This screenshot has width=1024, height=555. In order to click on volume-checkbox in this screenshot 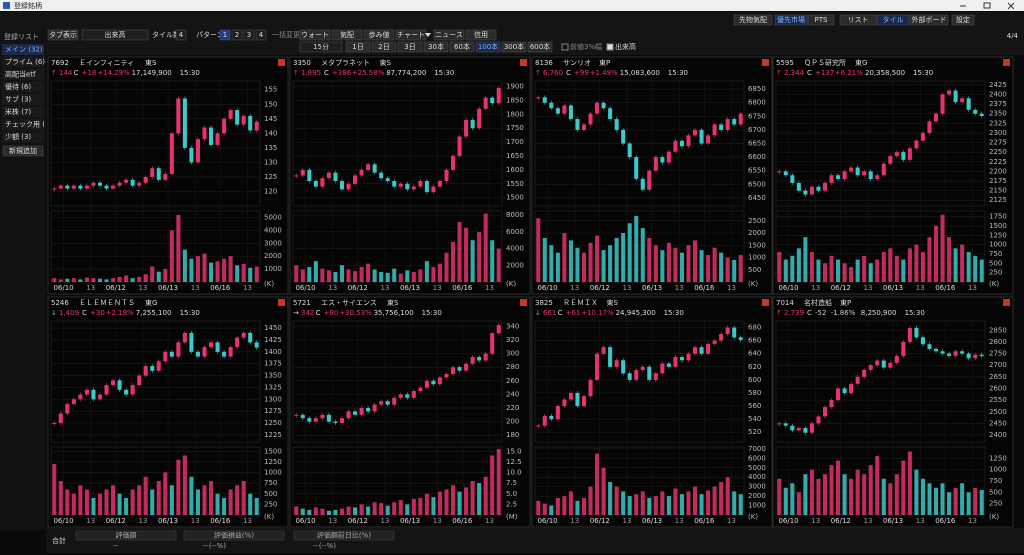, I will do `click(610, 47)`.